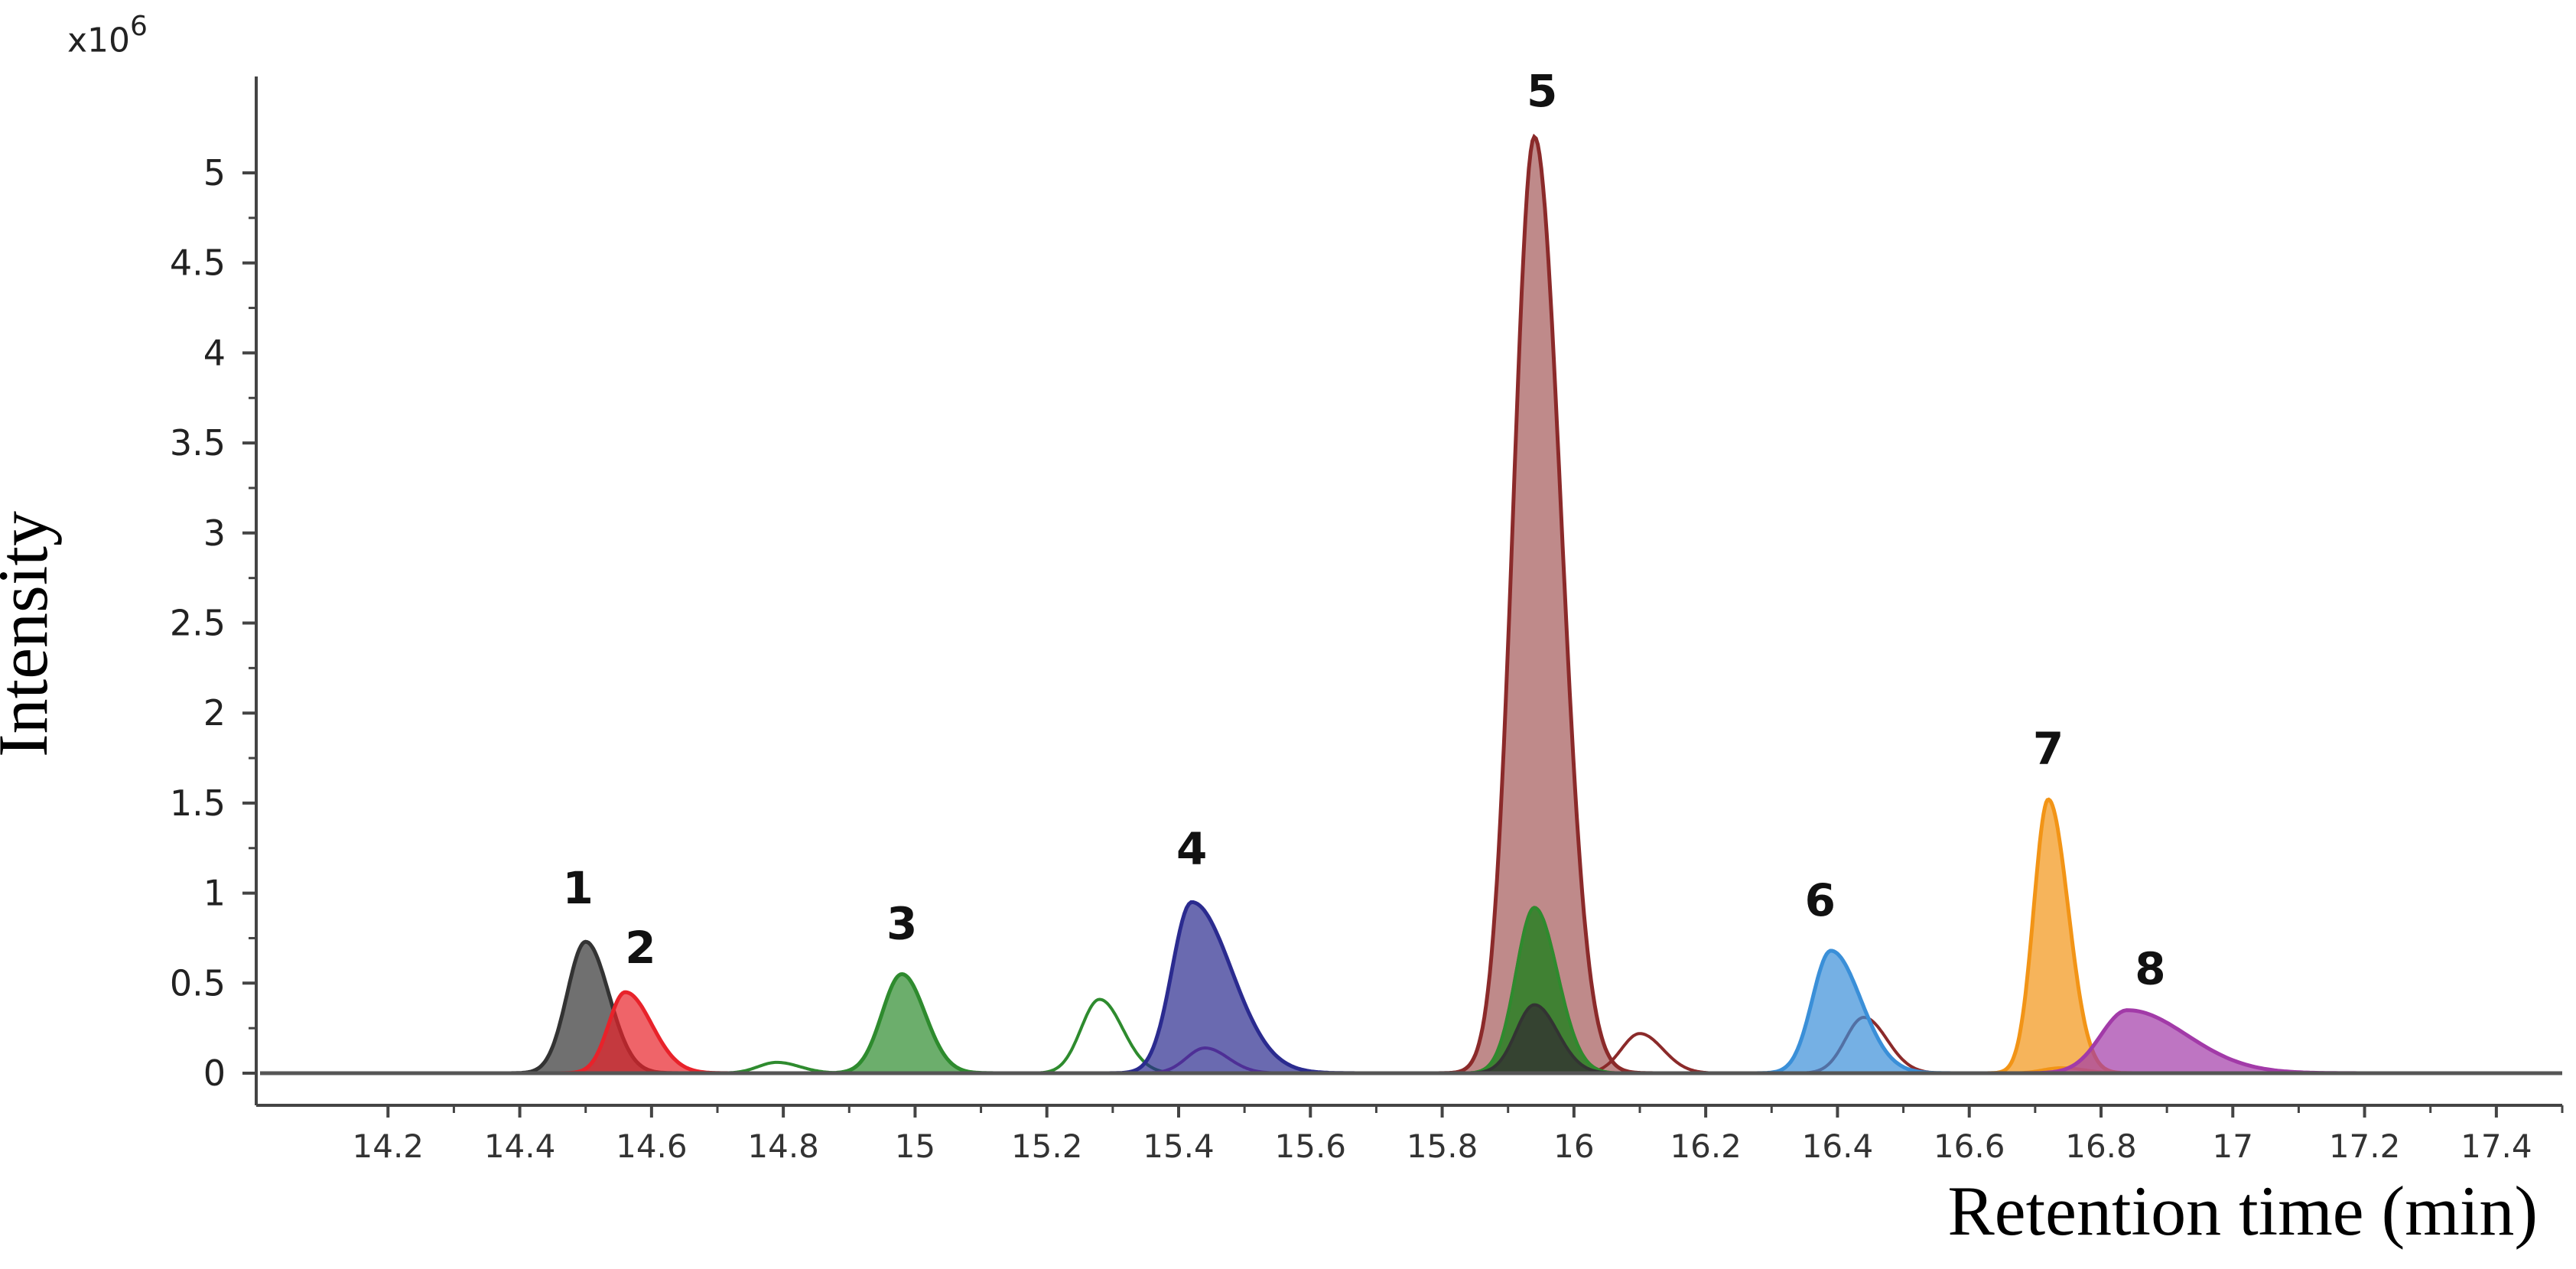 Image resolution: width=2576 pixels, height=1269 pixels. Describe the element at coordinates (640, 948) in the screenshot. I see `peak-label-2: 2` at that location.